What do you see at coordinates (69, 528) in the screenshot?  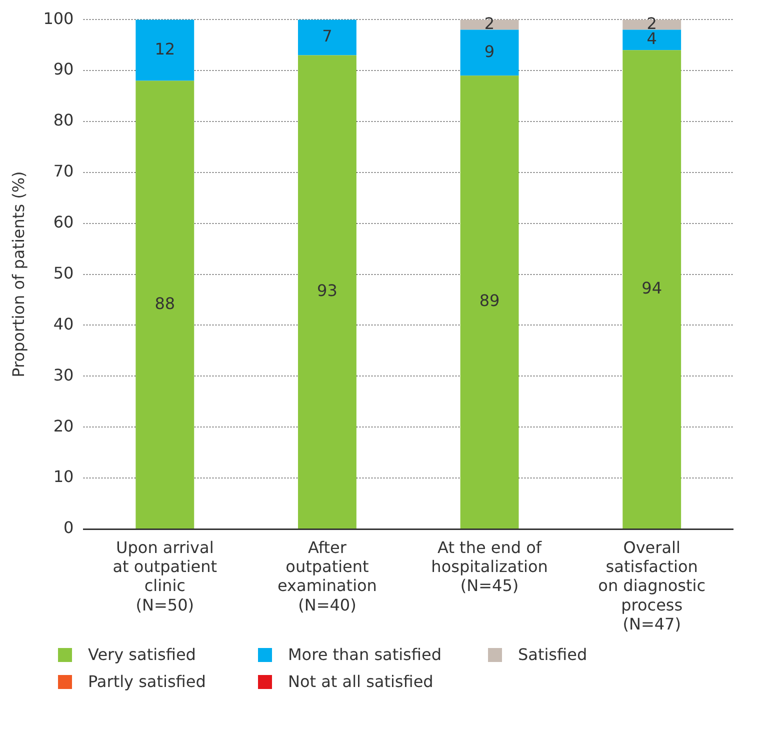 I see `y-tick-label: 0` at bounding box center [69, 528].